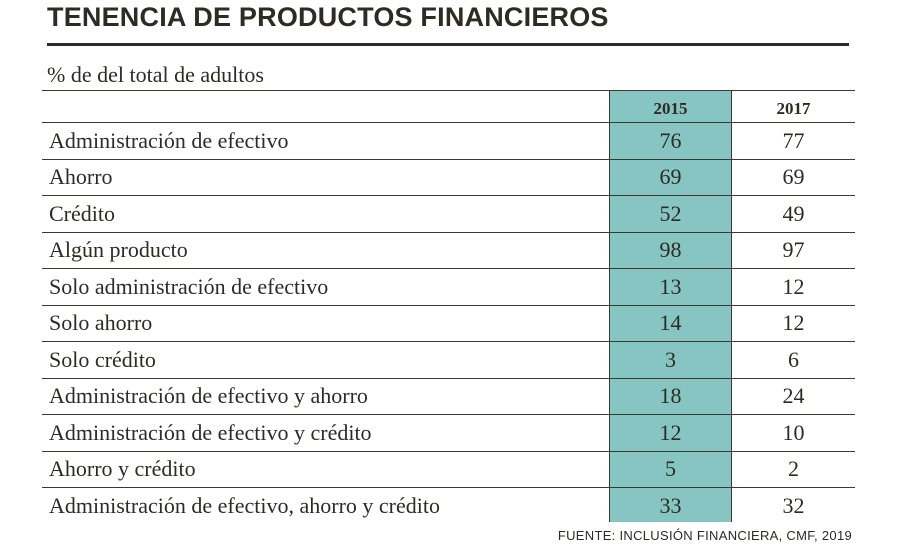 Image resolution: width=900 pixels, height=556 pixels. I want to click on value-2017: 10, so click(793, 432).